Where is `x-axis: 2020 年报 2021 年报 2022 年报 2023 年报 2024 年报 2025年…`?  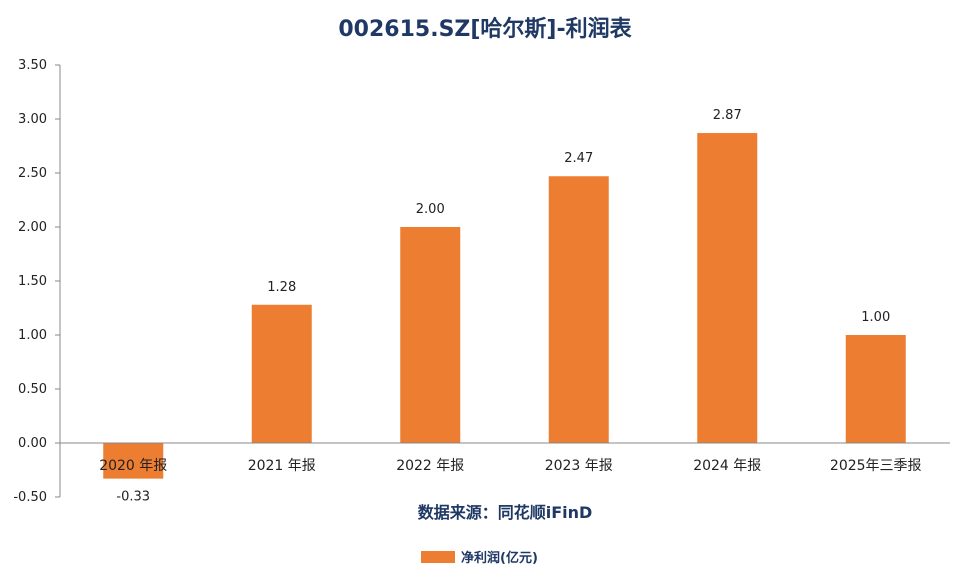 x-axis: 2020 年报 2021 年报 2022 年报 2023 年报 2024 年报 2025年… is located at coordinates (510, 466).